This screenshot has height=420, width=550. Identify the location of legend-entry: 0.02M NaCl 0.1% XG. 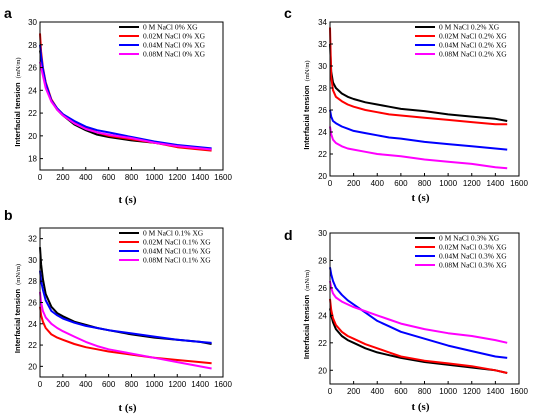
(177, 242).